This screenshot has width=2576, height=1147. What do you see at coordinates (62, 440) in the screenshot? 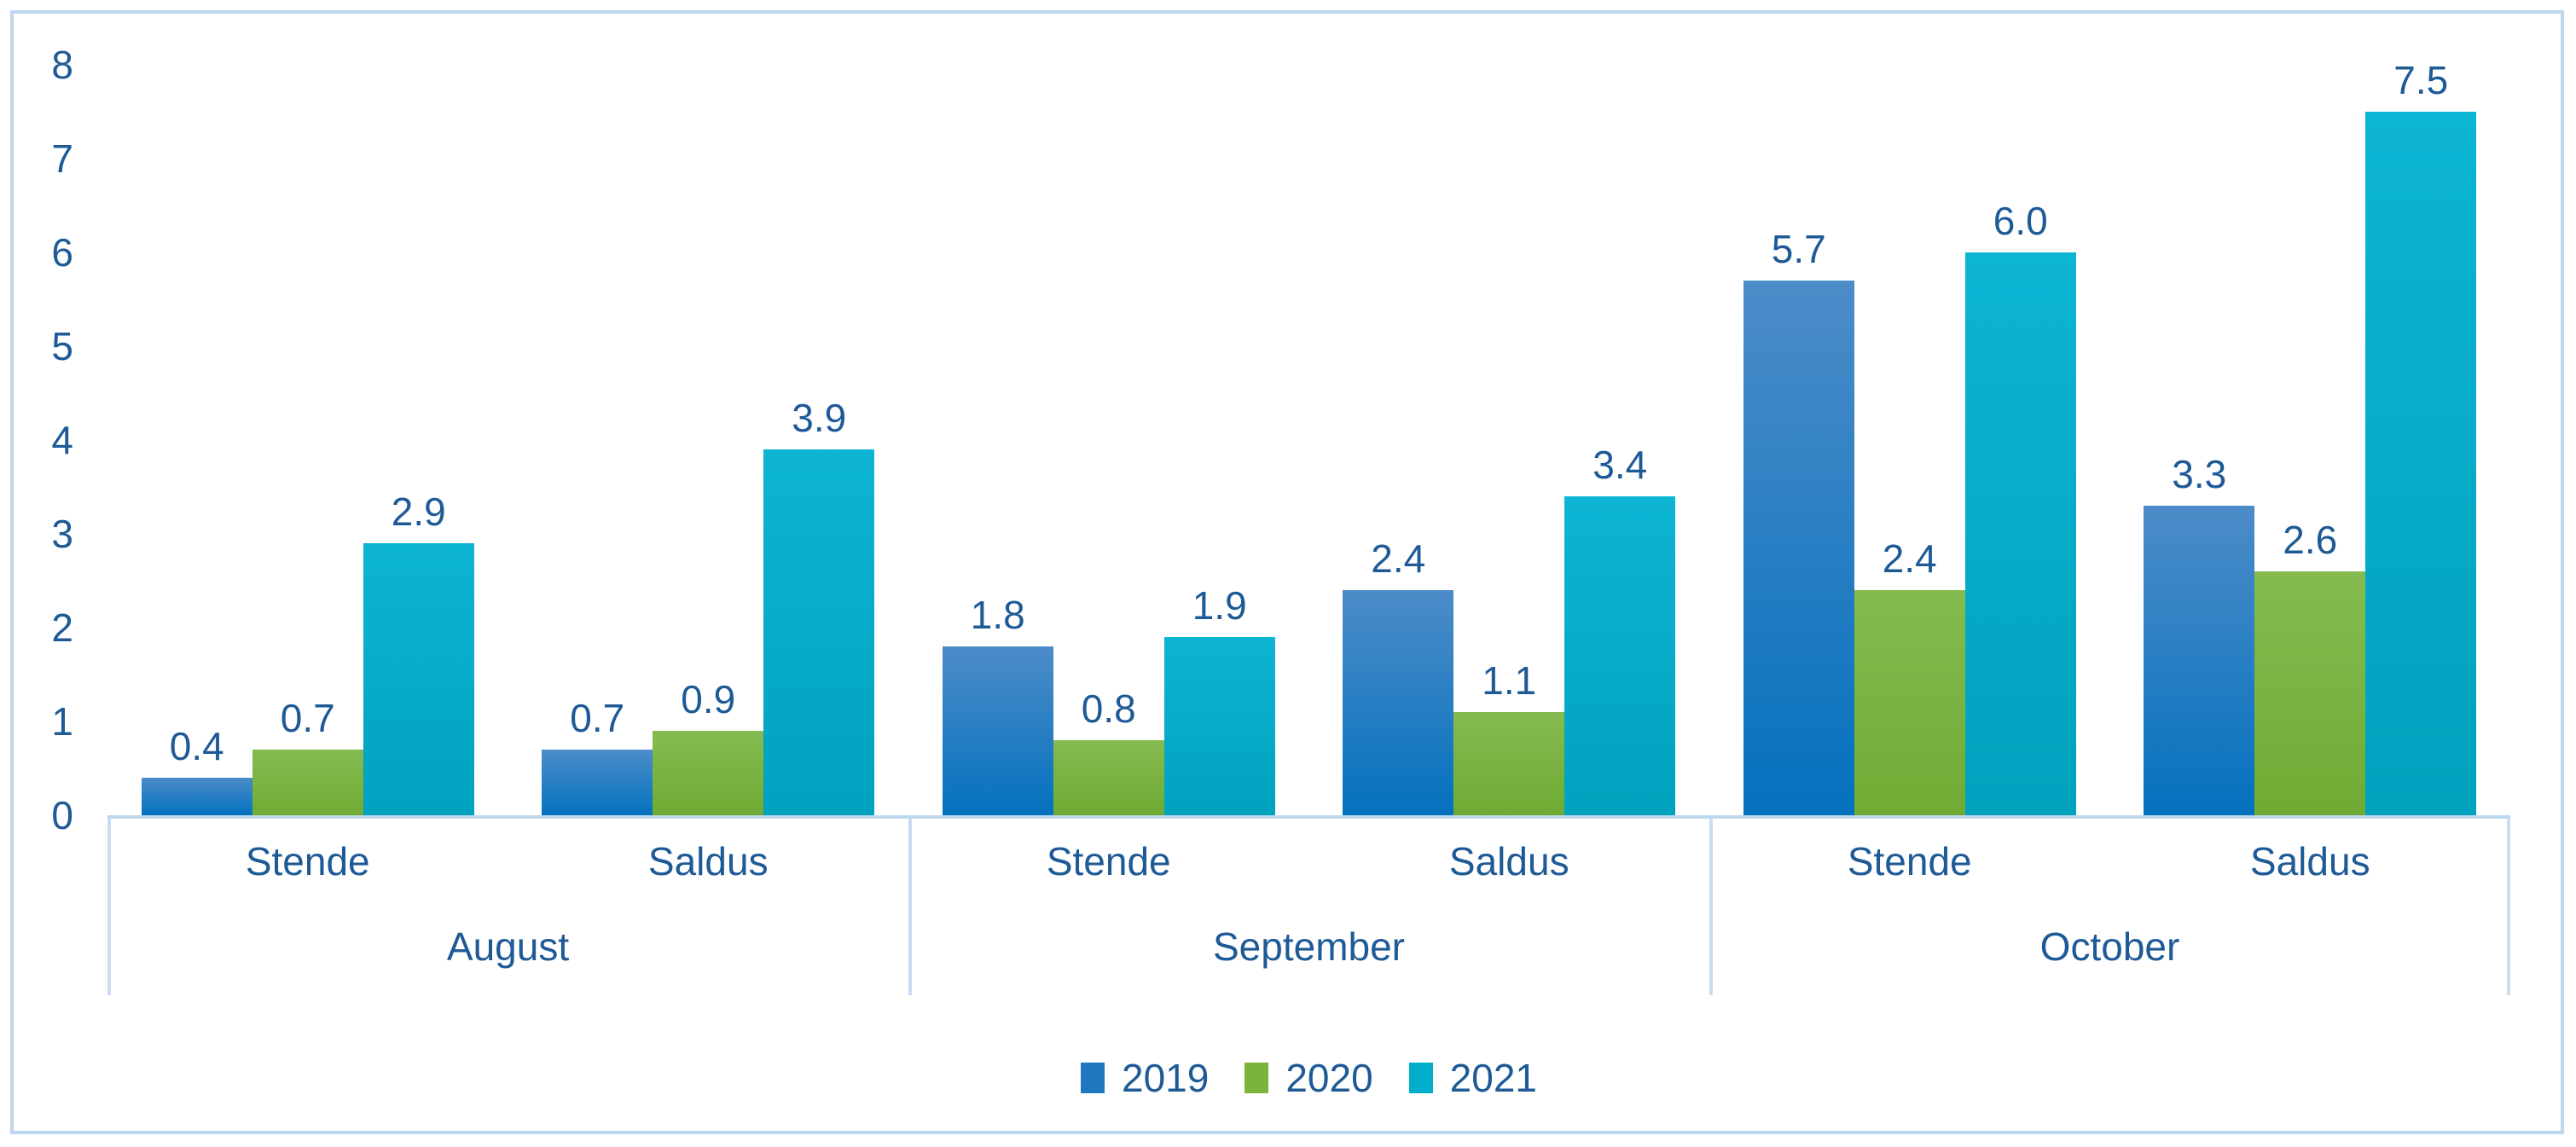
I see `y-axis-tick-label: 4` at bounding box center [62, 440].